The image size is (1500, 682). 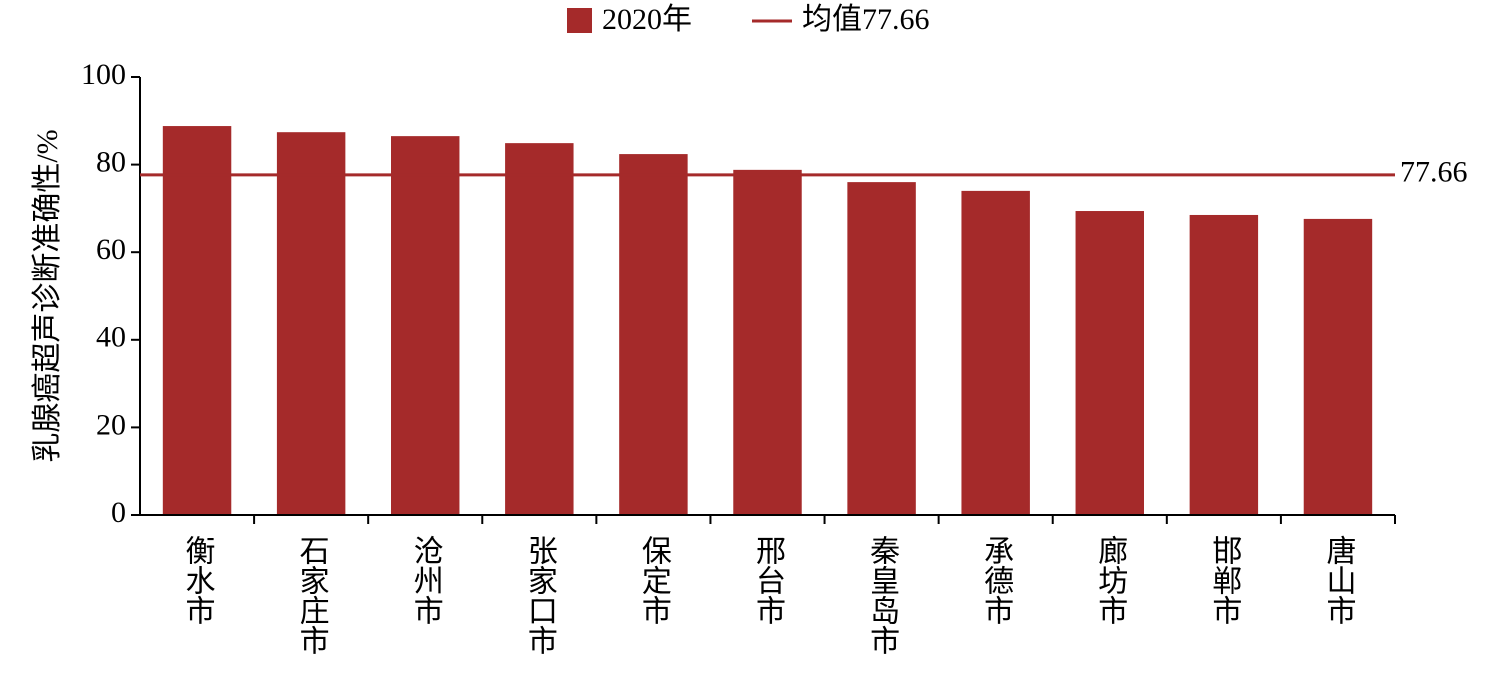 What do you see at coordinates (198, 580) in the screenshot?
I see `x-tick-label: 衡水市` at bounding box center [198, 580].